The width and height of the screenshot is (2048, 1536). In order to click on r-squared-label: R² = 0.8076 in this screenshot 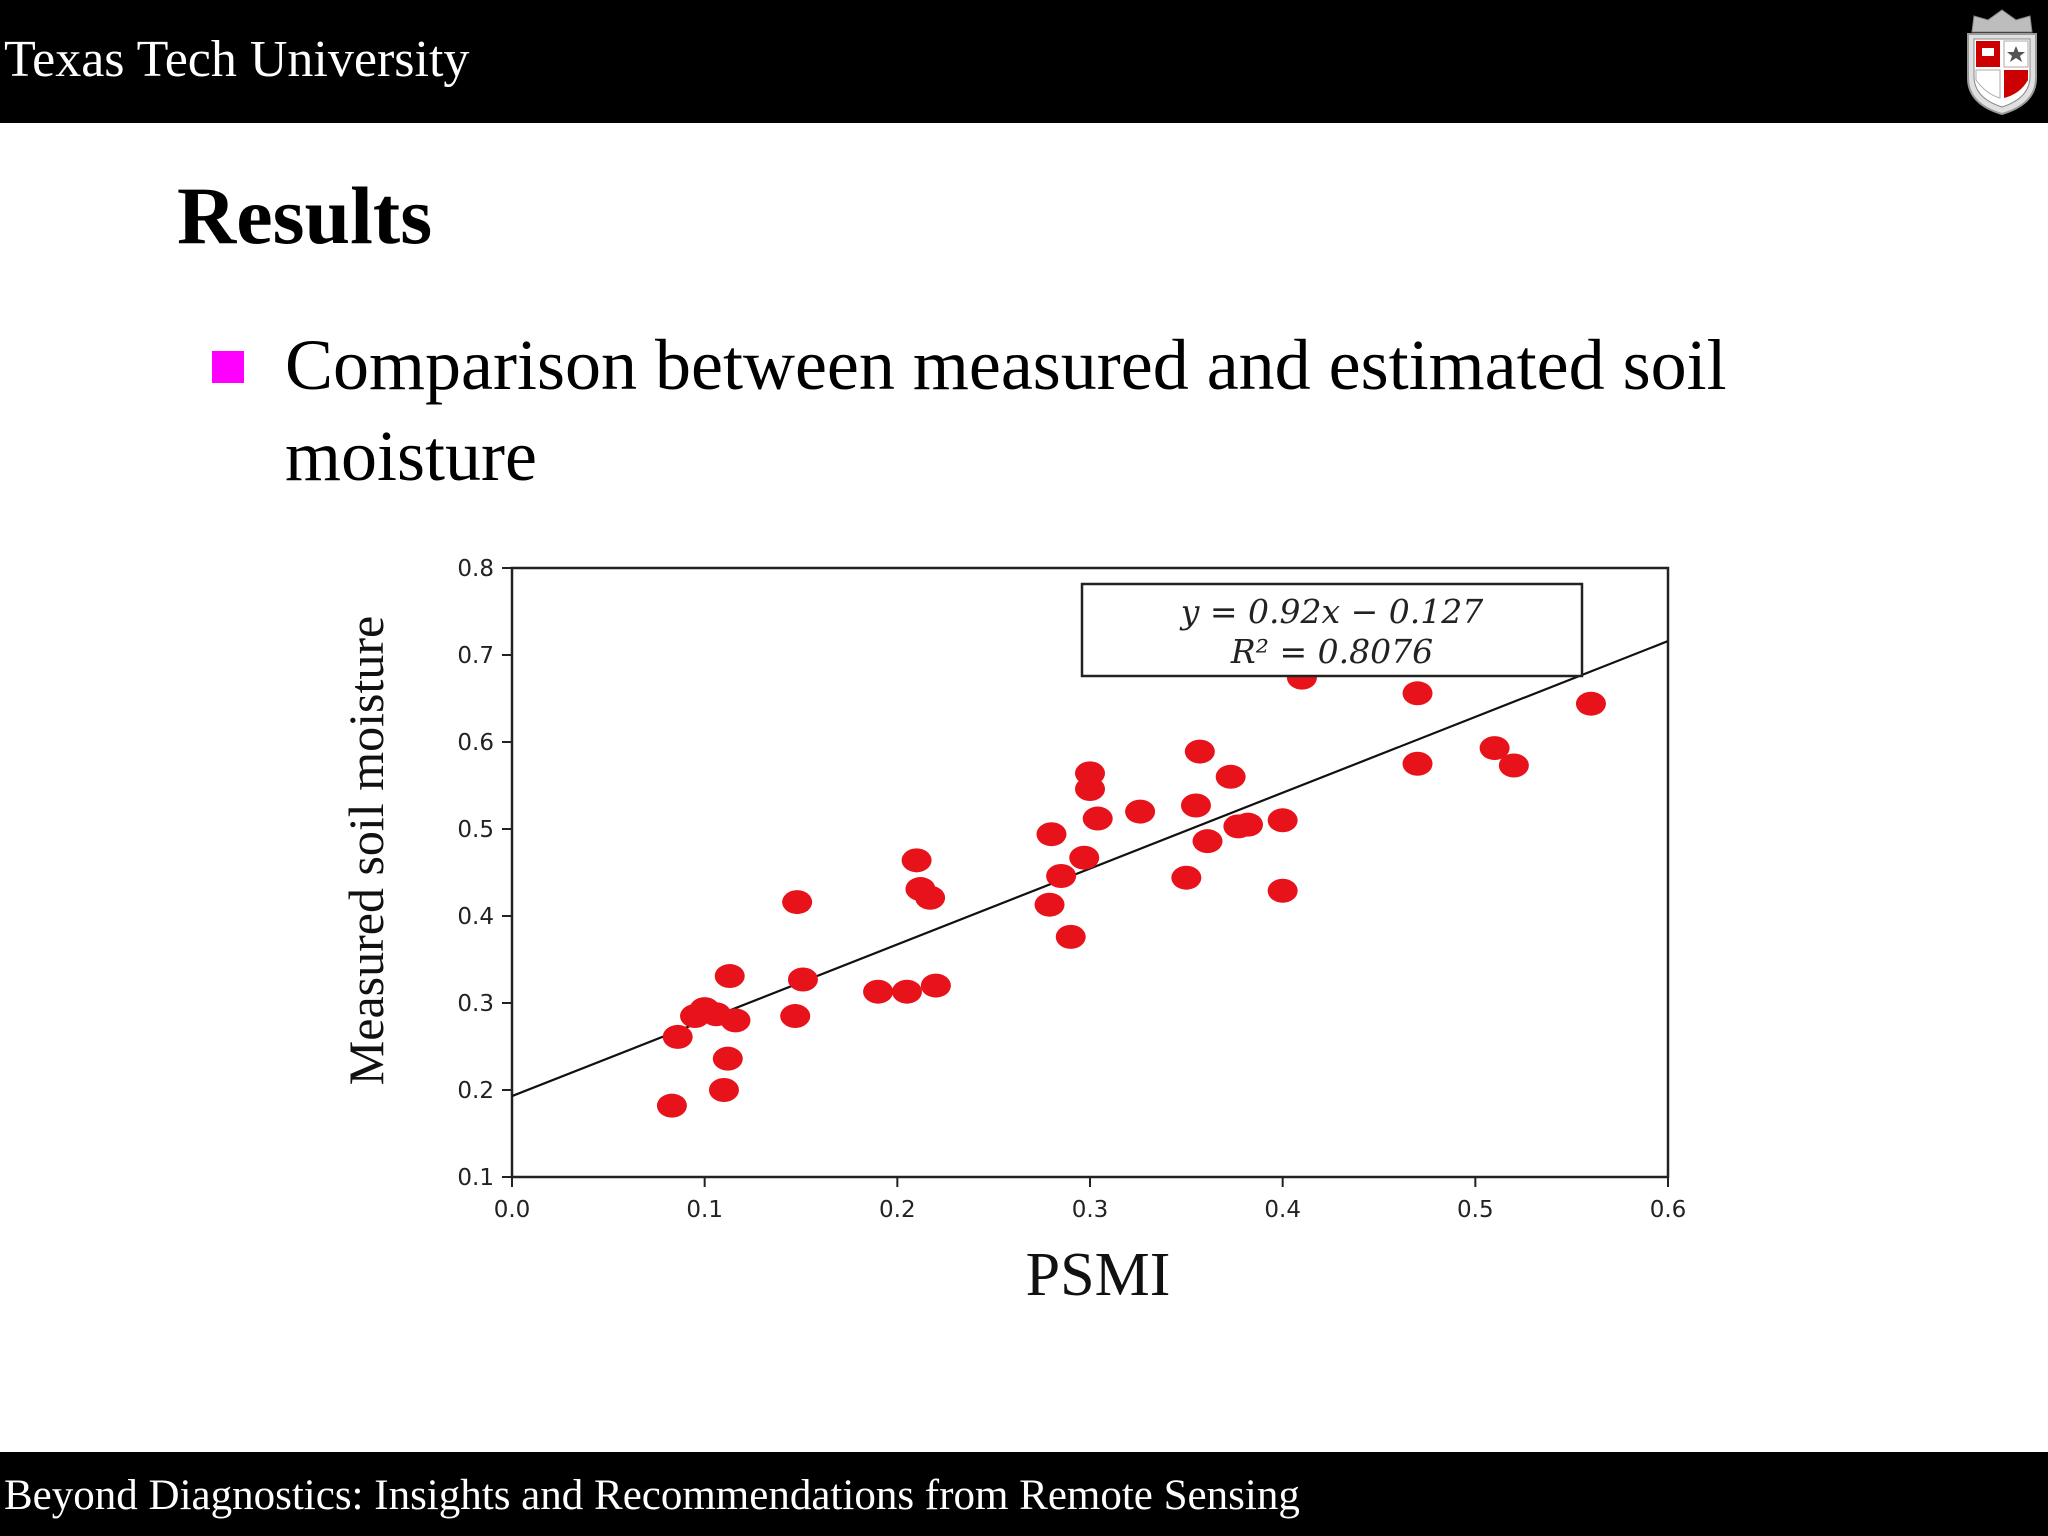, I will do `click(1331, 651)`.